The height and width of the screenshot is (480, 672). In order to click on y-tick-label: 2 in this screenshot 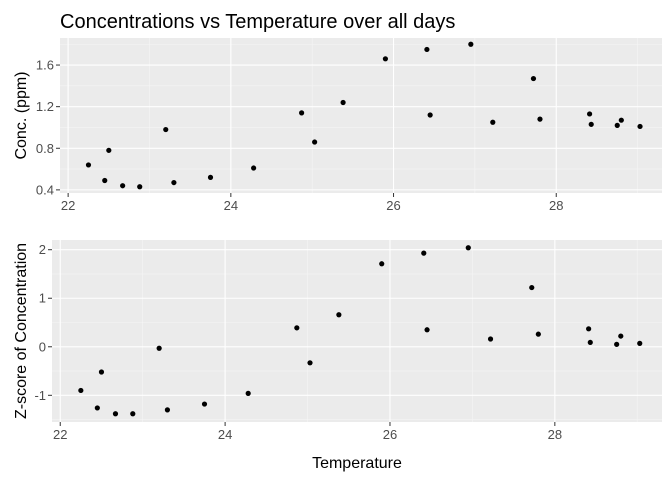, I will do `click(42, 249)`.